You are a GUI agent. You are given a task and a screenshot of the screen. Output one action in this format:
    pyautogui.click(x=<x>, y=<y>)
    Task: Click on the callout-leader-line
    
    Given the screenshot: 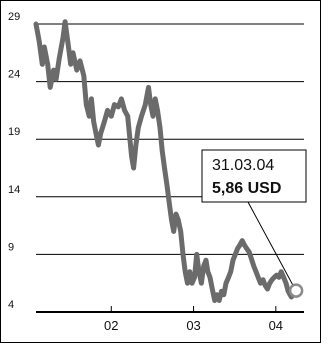 What is the action you would take?
    pyautogui.click(x=270, y=243)
    